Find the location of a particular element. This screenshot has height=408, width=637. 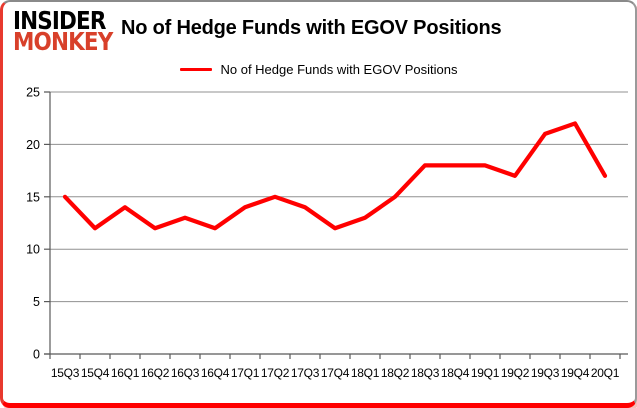

chart-legend: No of Hedge Funds with EGOV Positions is located at coordinates (319, 69).